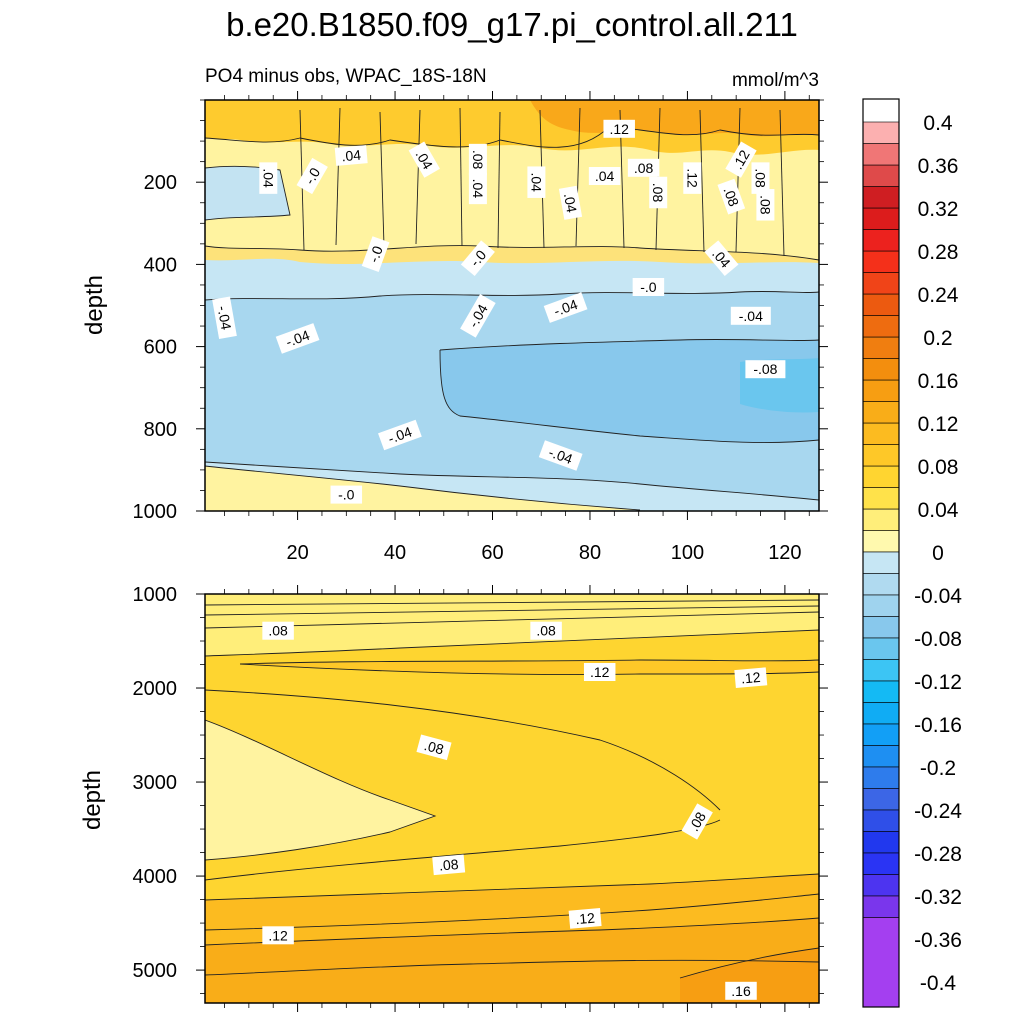  Describe the element at coordinates (938, 768) in the screenshot. I see `colorbar-tick-label: -0.2` at that location.